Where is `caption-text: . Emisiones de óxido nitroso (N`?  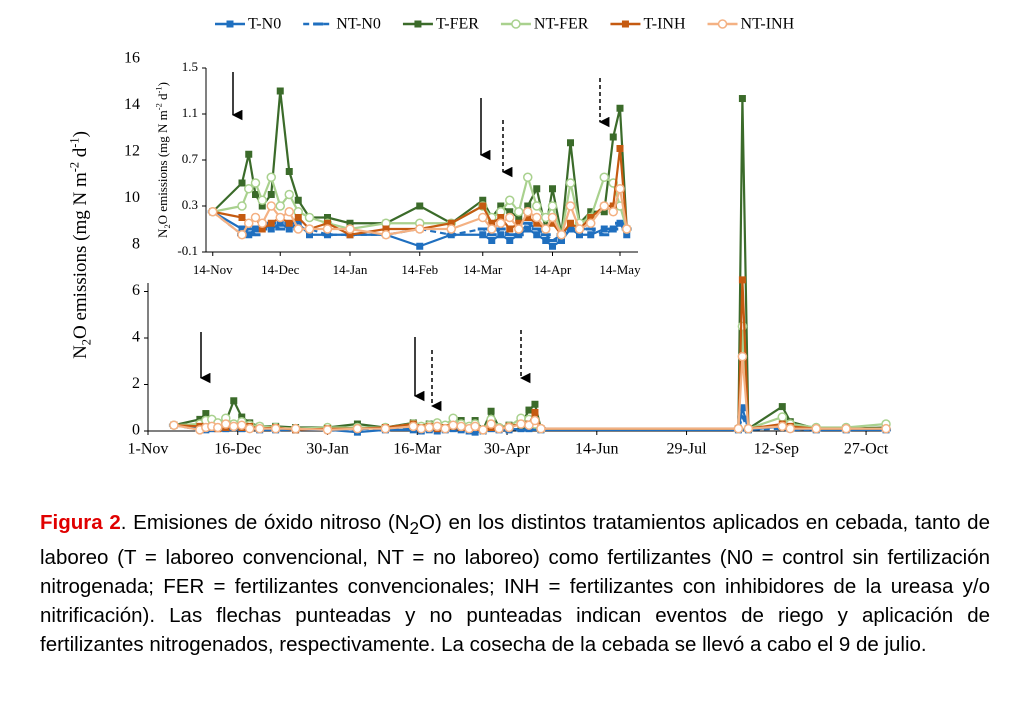
caption-text: . Emisiones de óxido nitroso (N is located at coordinates (265, 522).